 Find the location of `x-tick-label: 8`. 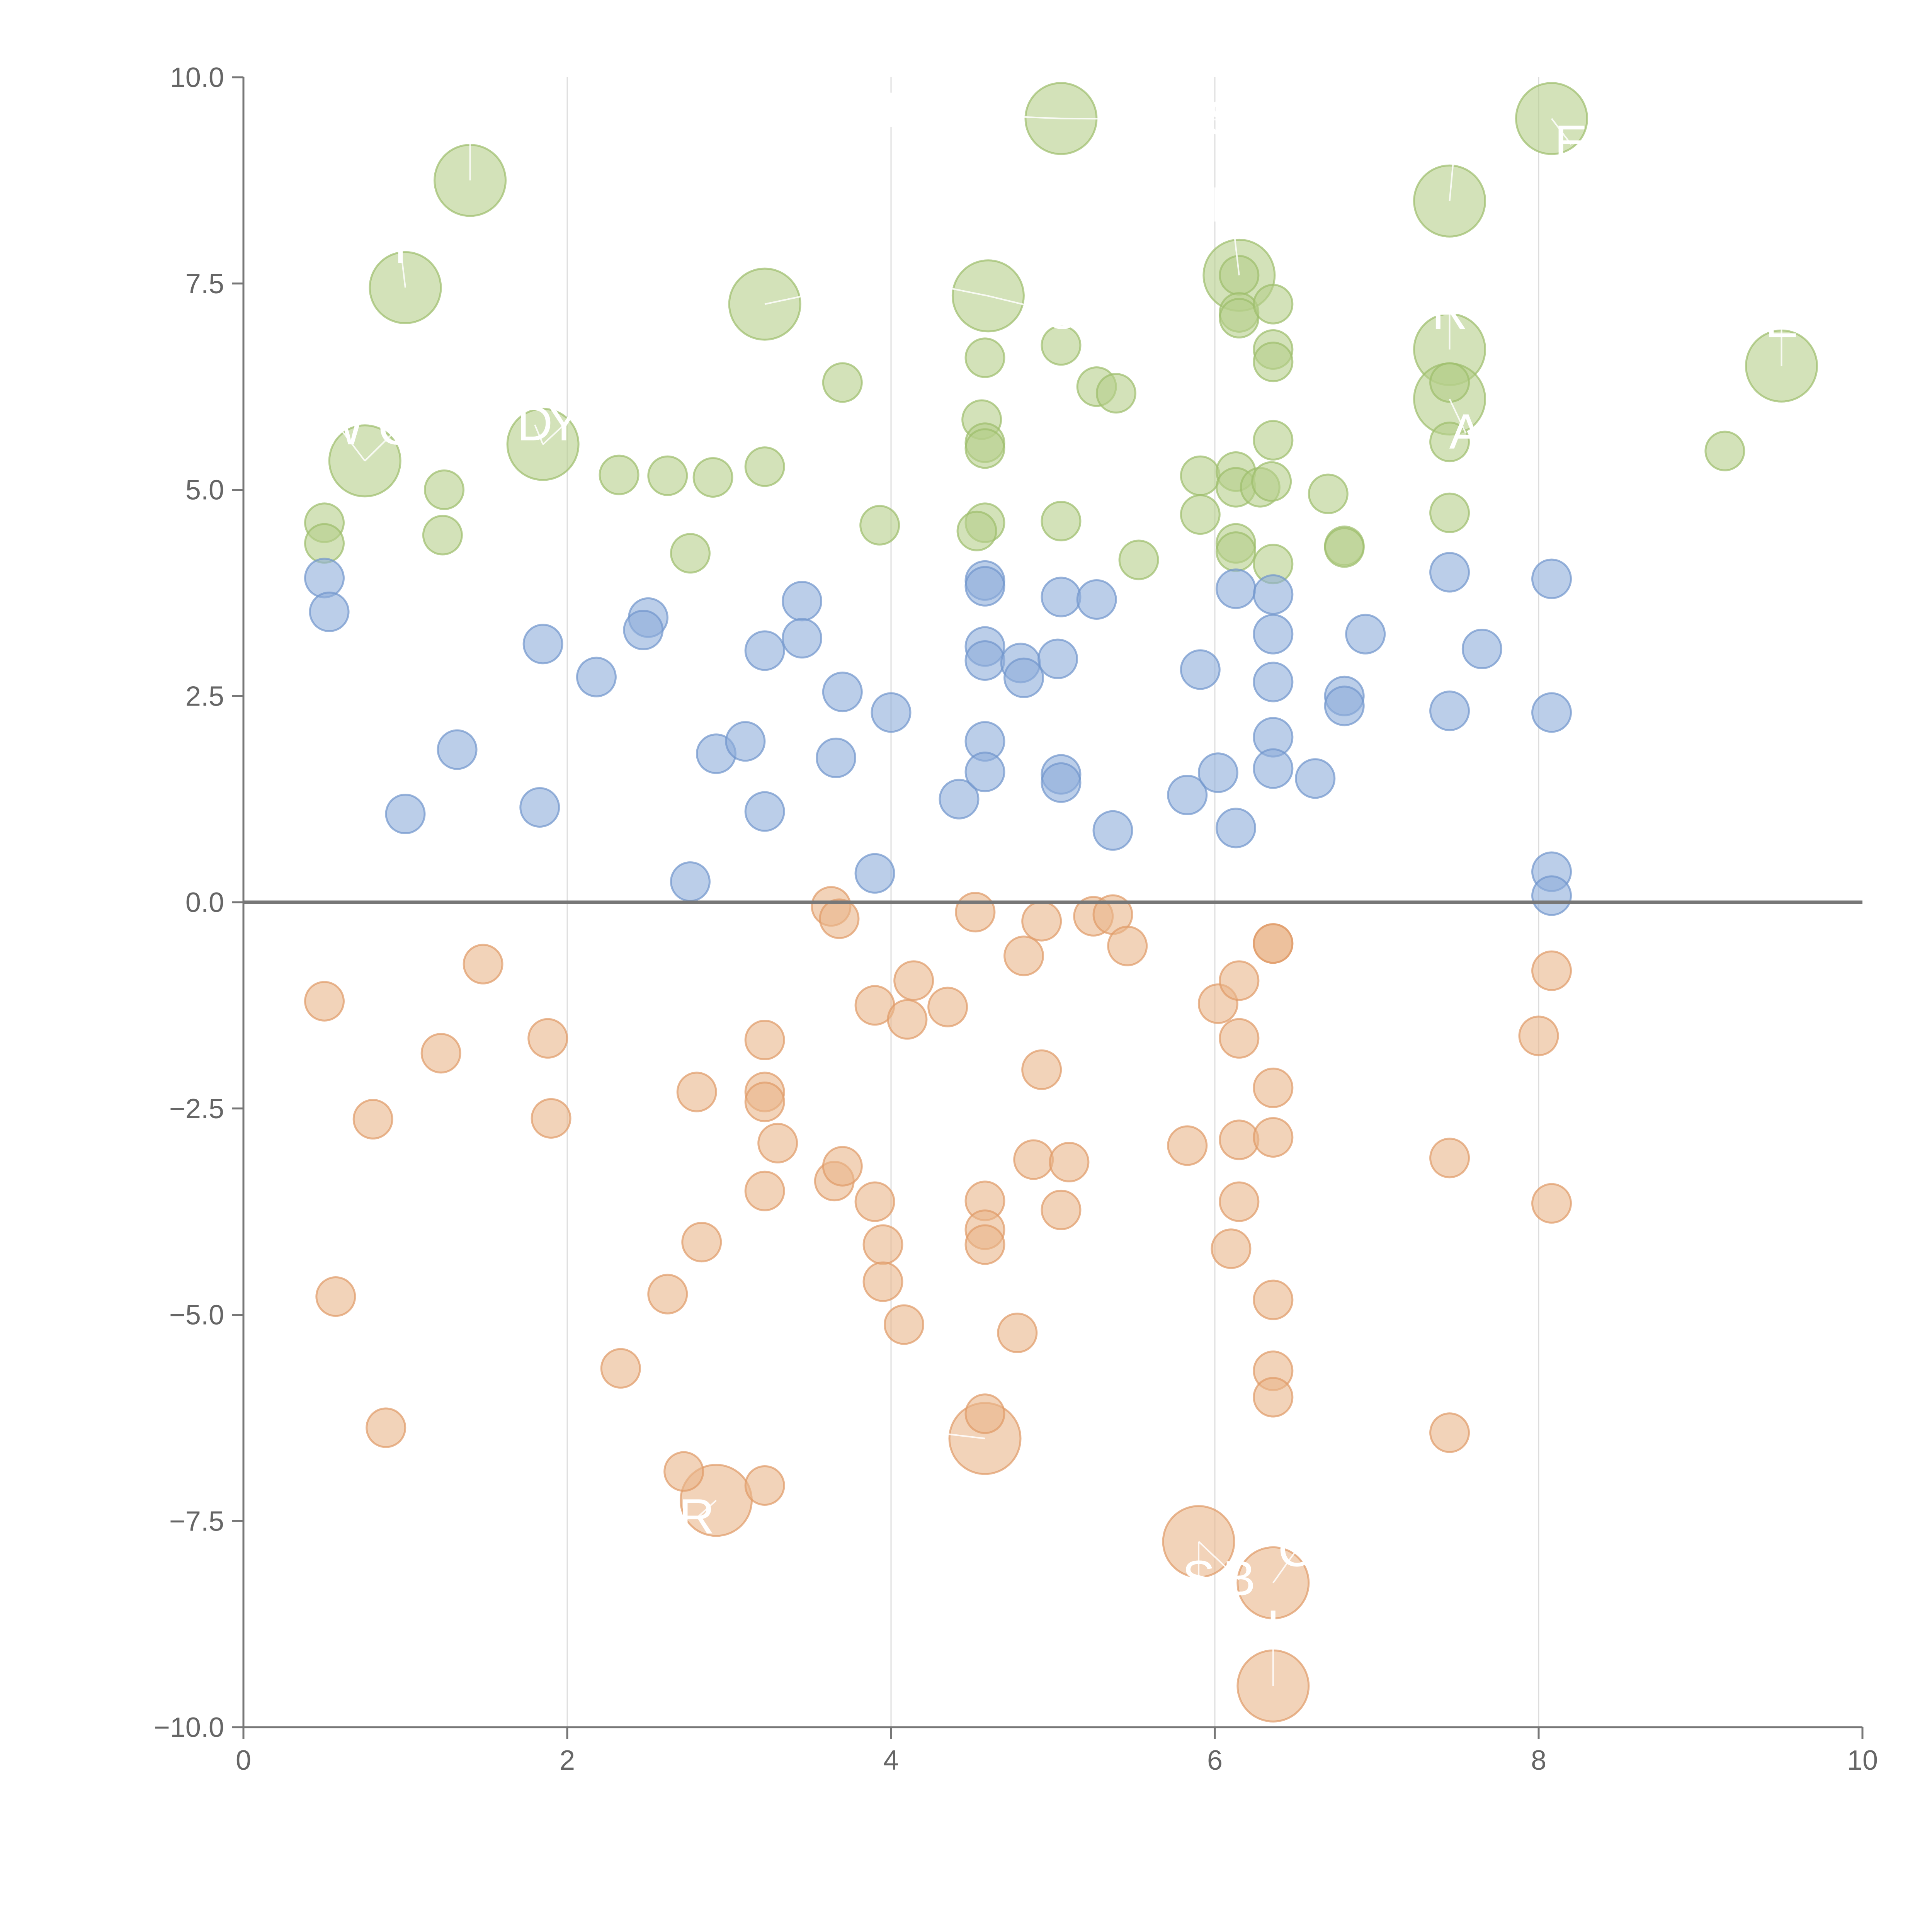

x-tick-label: 8 is located at coordinates (1539, 1760).